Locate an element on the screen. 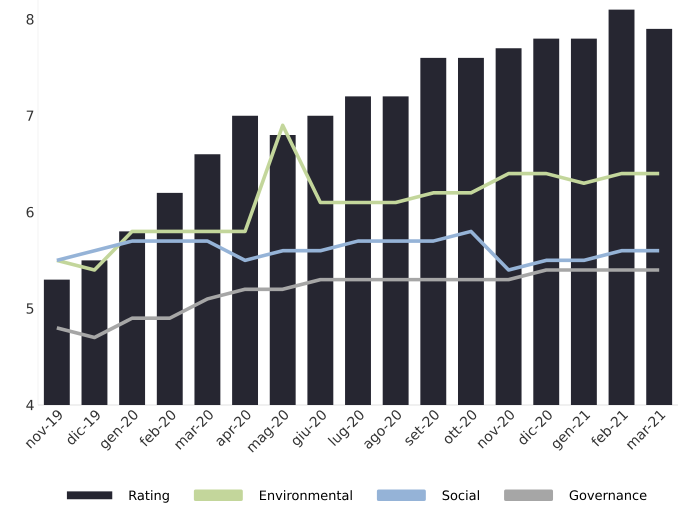 Image resolution: width=682 pixels, height=506 pixels. legend-label: Environmental is located at coordinates (306, 495).